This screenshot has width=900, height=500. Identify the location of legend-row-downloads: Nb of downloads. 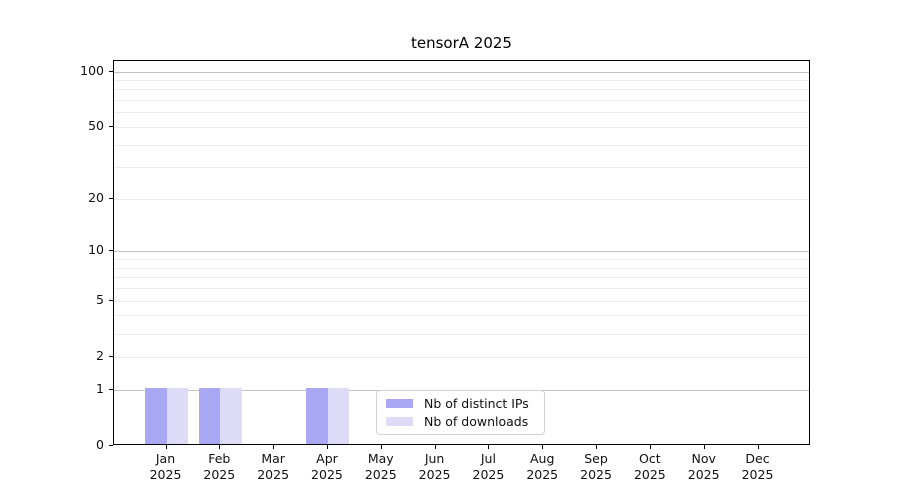
(460, 421).